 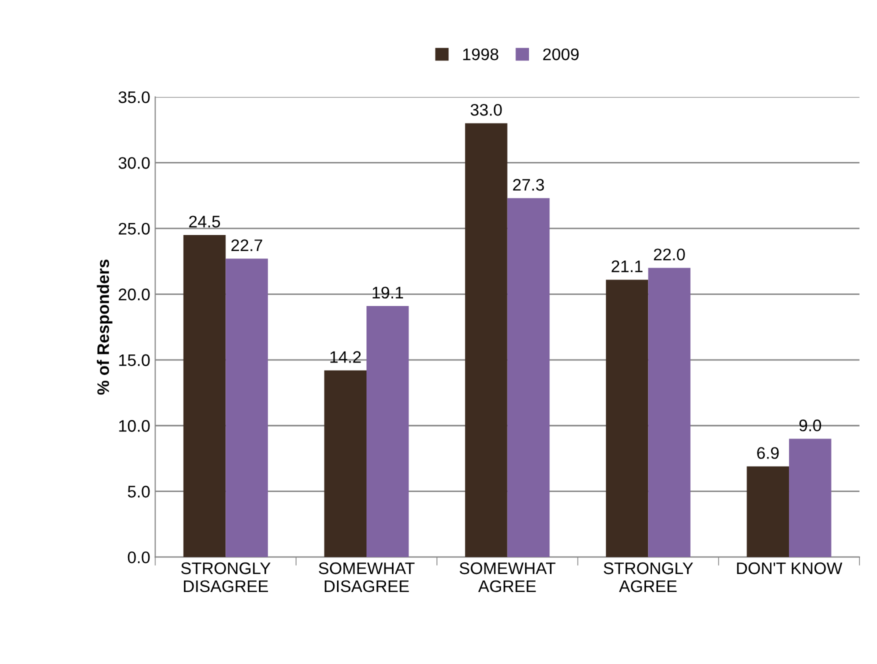 I want to click on y-tick-label: 5.0, so click(x=139, y=492).